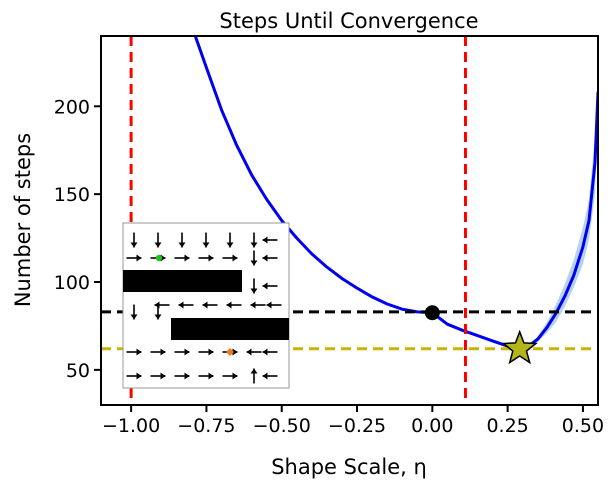  I want to click on x-tick-label: −0.50, so click(282, 426).